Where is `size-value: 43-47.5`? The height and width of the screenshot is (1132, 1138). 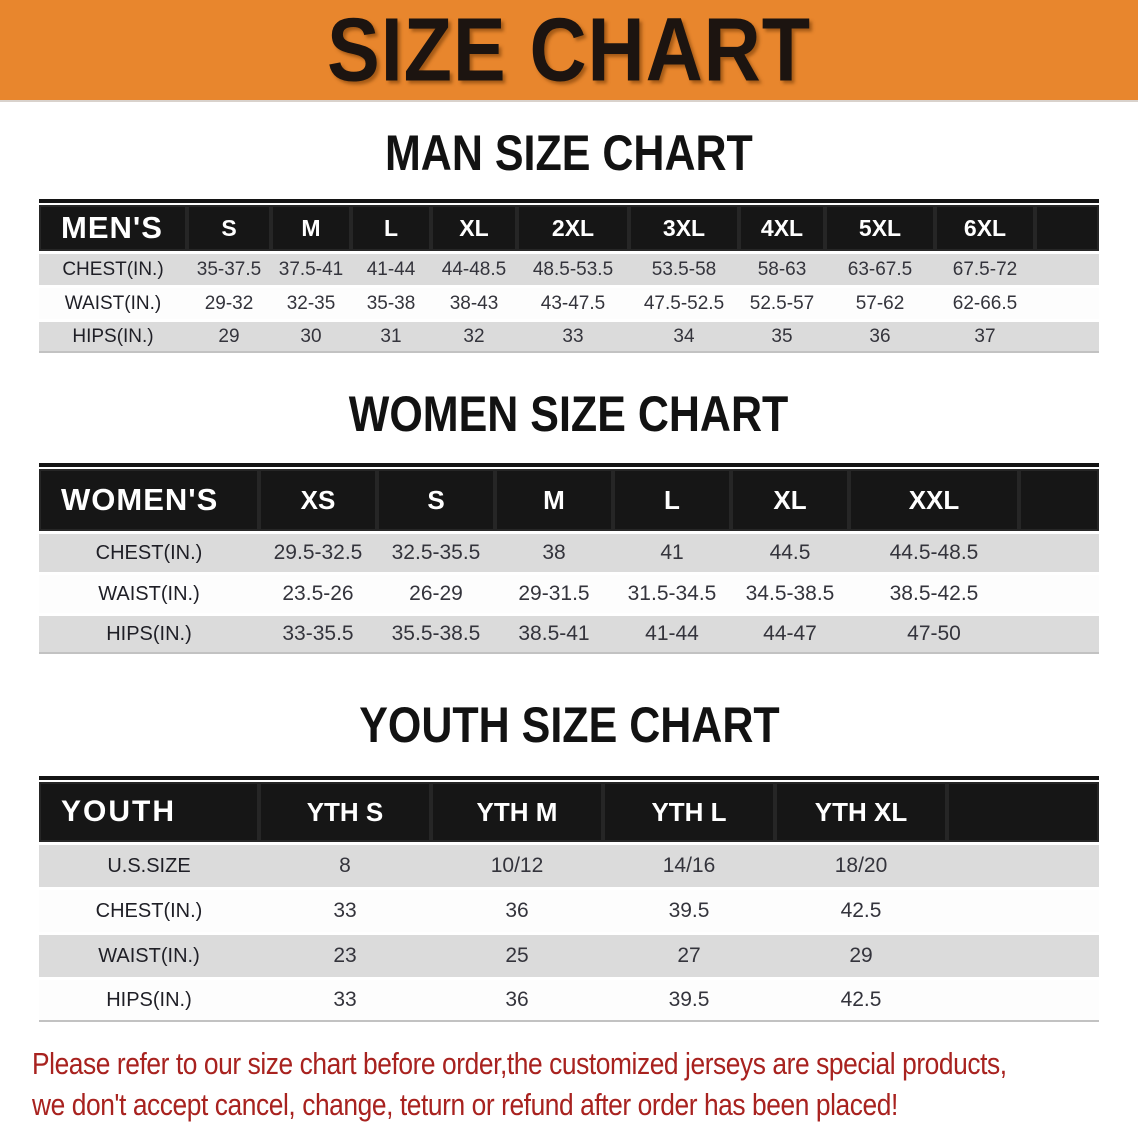 size-value: 43-47.5 is located at coordinates (573, 302).